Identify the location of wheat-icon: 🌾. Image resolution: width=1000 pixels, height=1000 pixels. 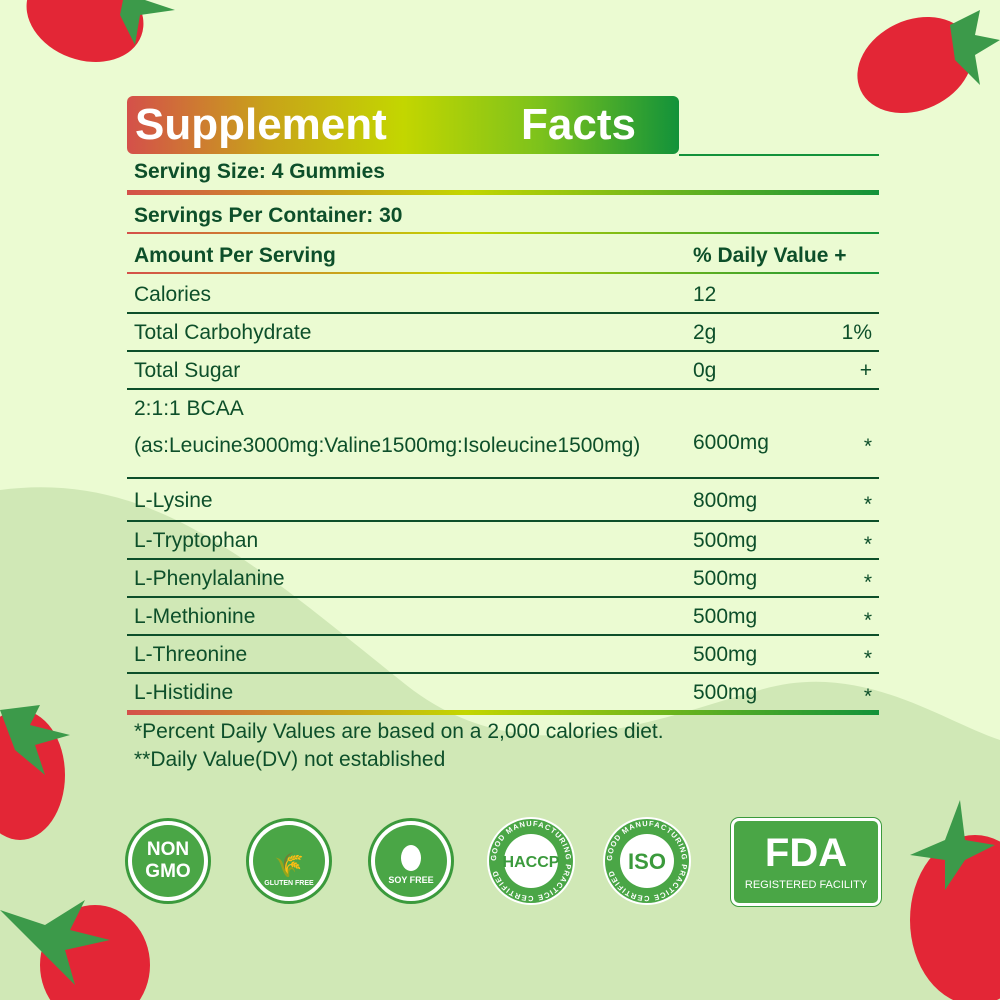
(289, 865).